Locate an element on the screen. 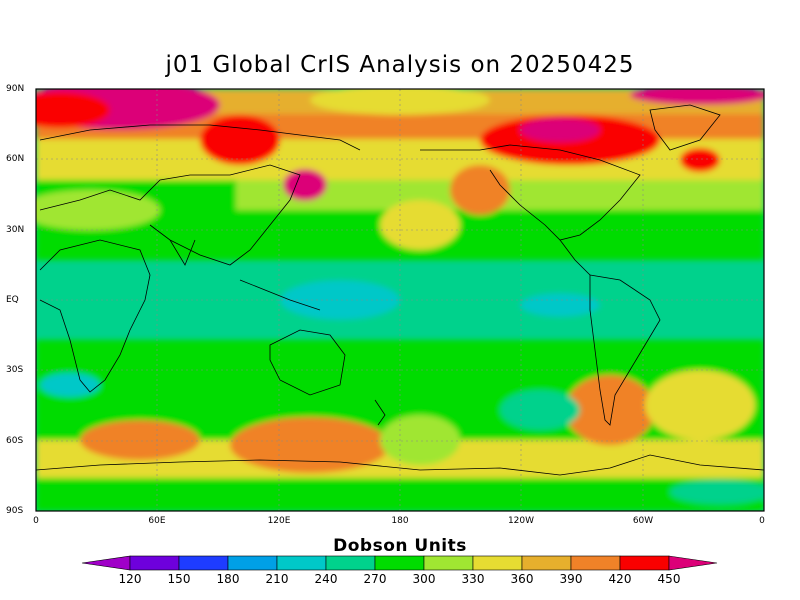 This screenshot has height=600, width=800. lon-label: 180 is located at coordinates (400, 521).